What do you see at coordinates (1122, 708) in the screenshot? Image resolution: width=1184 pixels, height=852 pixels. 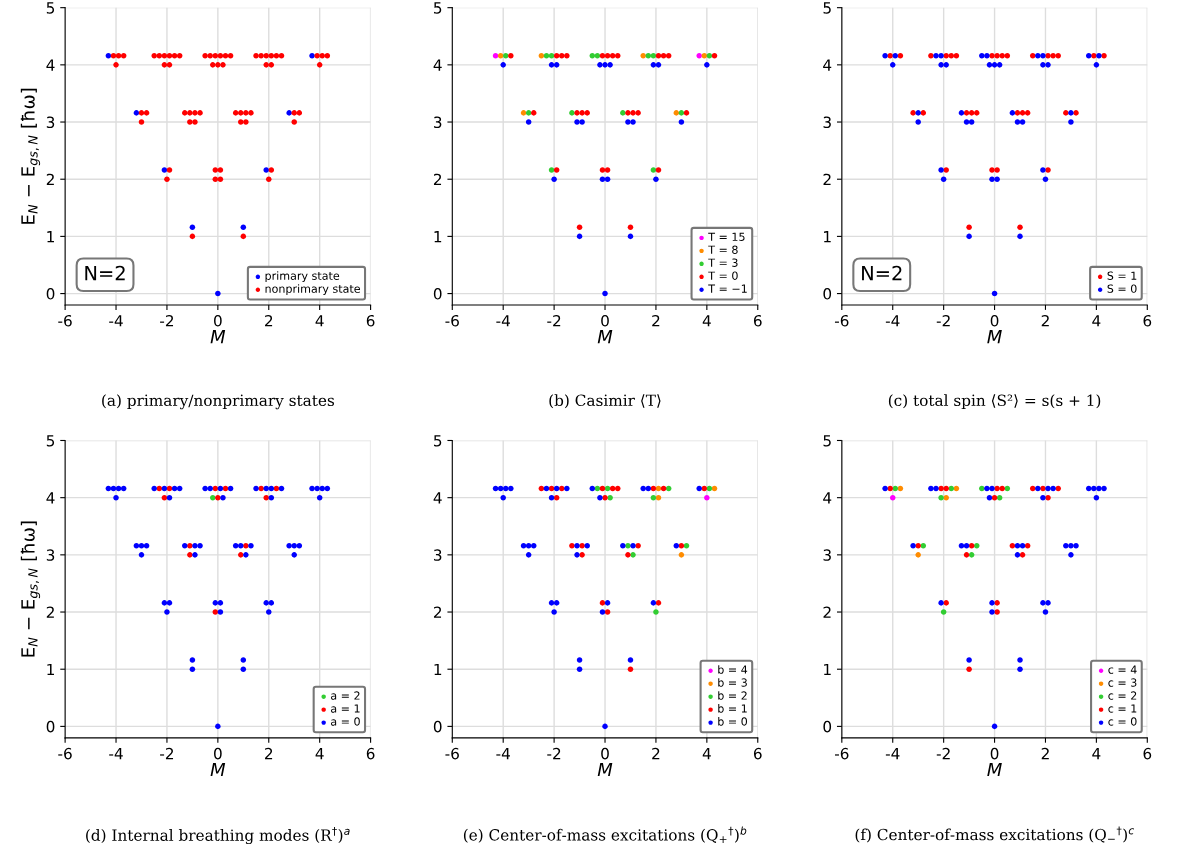 I see `legend-label: c = 1` at bounding box center [1122, 708].